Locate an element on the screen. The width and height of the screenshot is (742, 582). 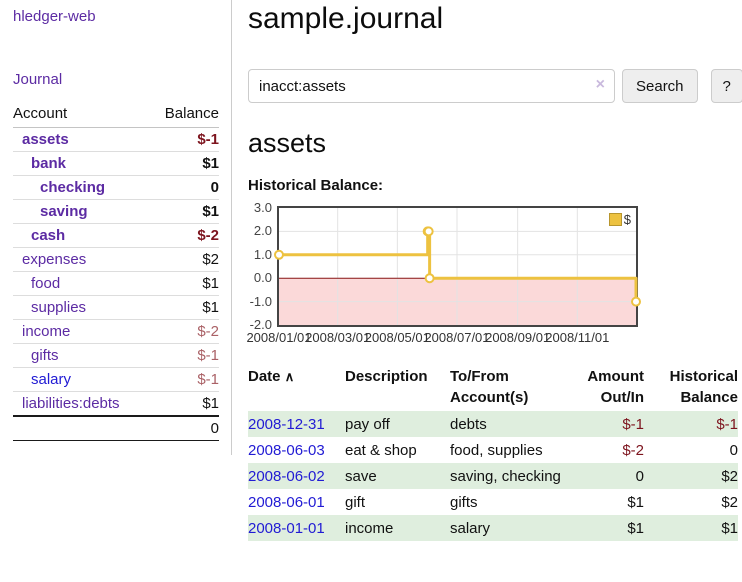
account-row-expenses: expenses $2 is located at coordinates (116, 259).